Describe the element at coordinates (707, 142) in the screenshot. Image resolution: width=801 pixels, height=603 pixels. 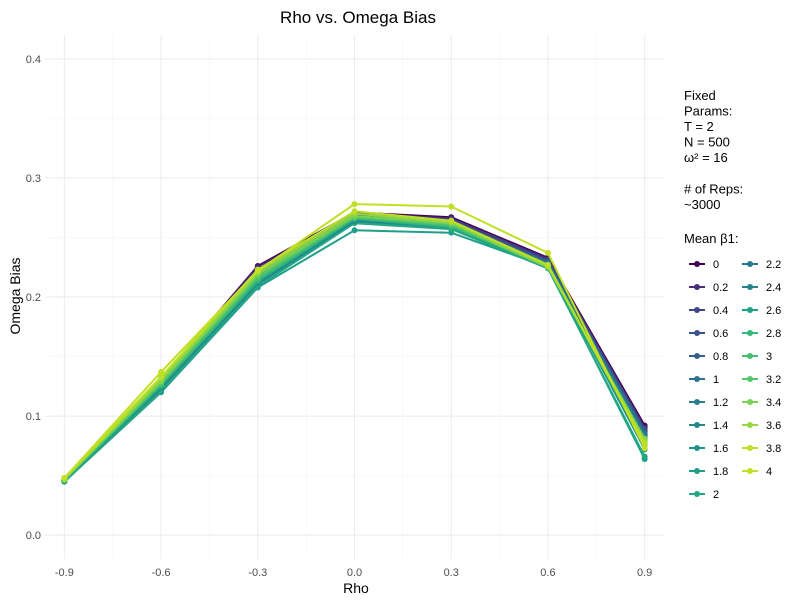
I see `side-text-line: N = 500` at that location.